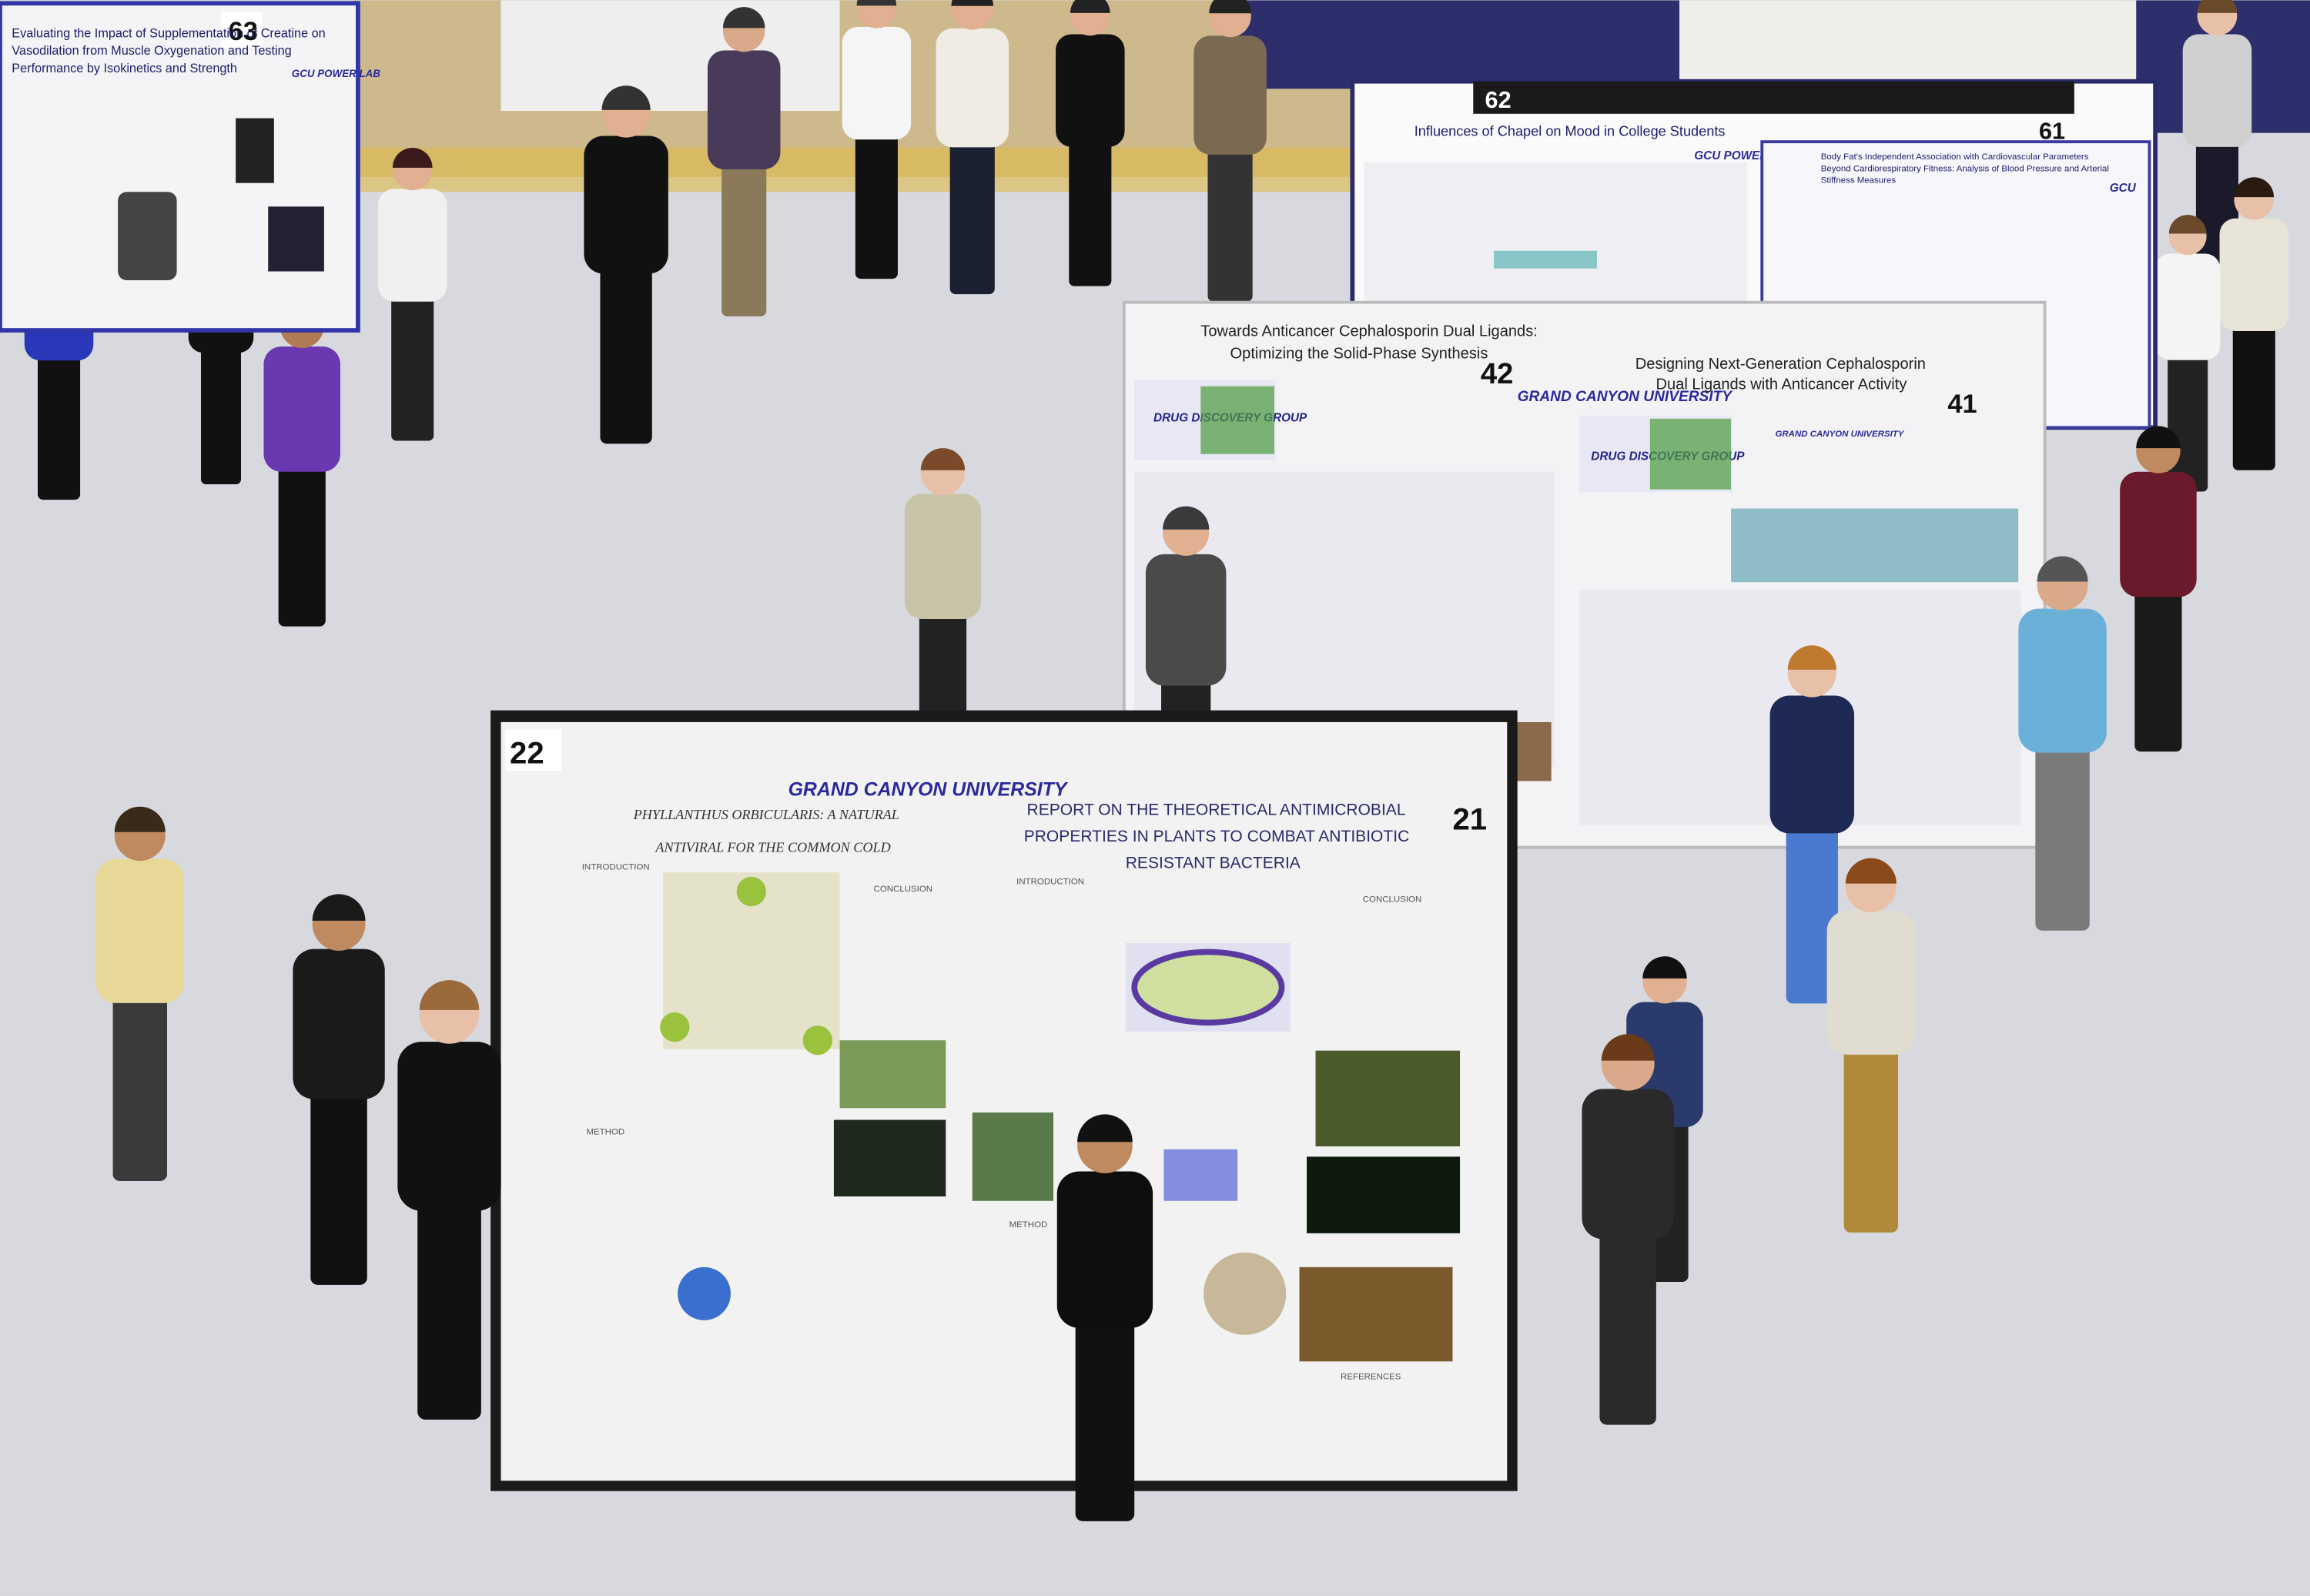  I want to click on poster-number: 42, so click(1497, 373).